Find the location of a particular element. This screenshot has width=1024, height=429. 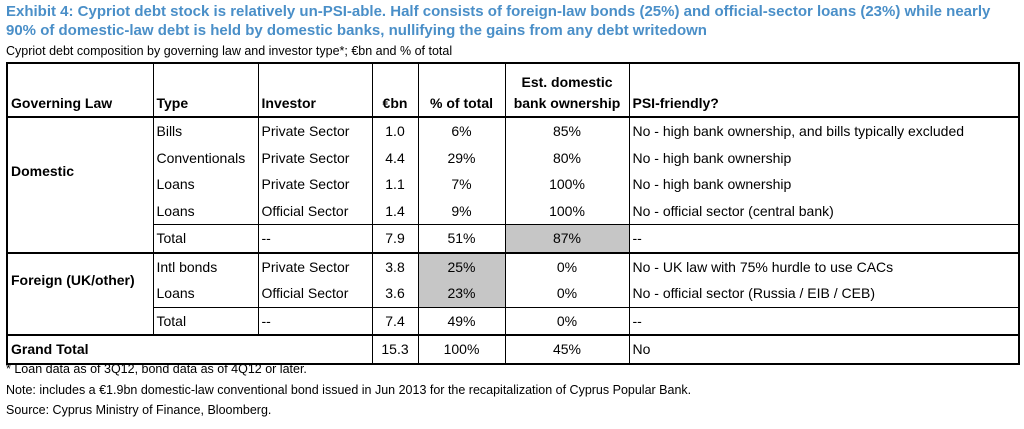

cell-bank-ownership: 80% is located at coordinates (566, 157).